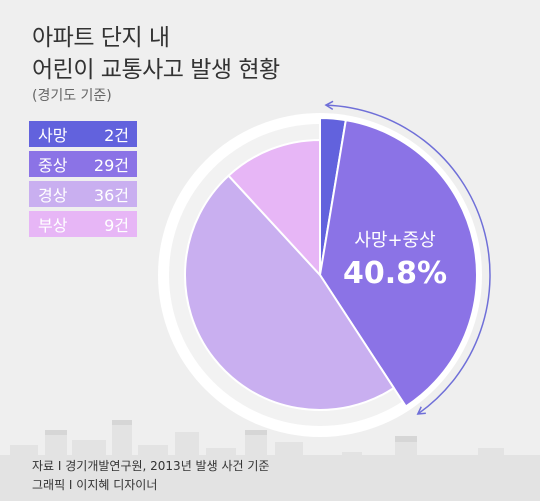  Describe the element at coordinates (72, 96) in the screenshot. I see `chart-subtitle: (경기도 기준)` at that location.